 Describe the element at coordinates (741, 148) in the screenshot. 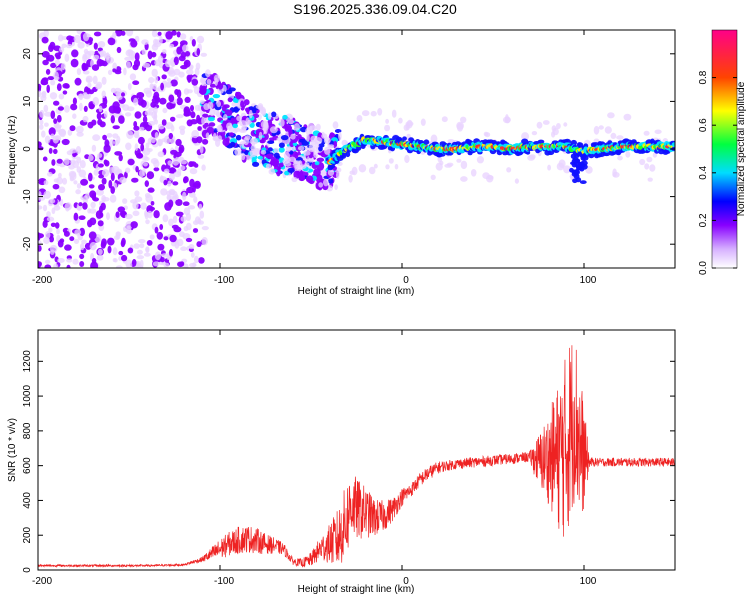

I see `colorbar-label: Normalized spectral amplitude` at that location.